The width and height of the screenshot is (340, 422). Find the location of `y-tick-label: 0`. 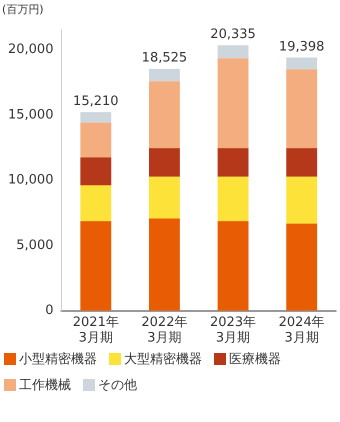

y-tick-label: 0 is located at coordinates (49, 310).